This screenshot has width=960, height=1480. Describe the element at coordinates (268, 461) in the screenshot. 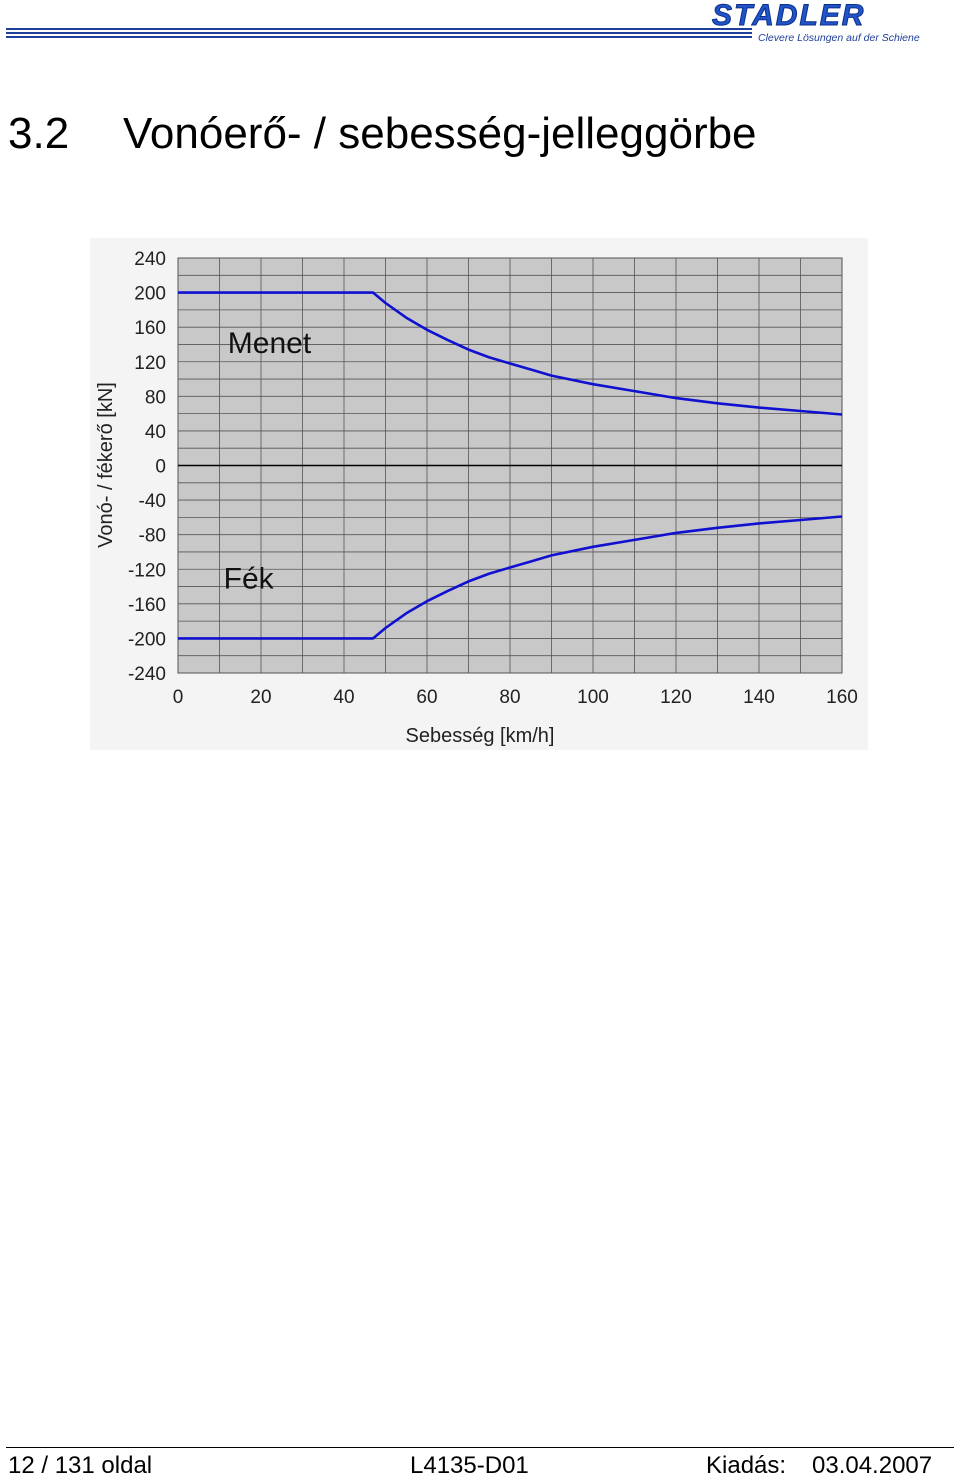

I see `series-annotations: Menet Fék` at that location.